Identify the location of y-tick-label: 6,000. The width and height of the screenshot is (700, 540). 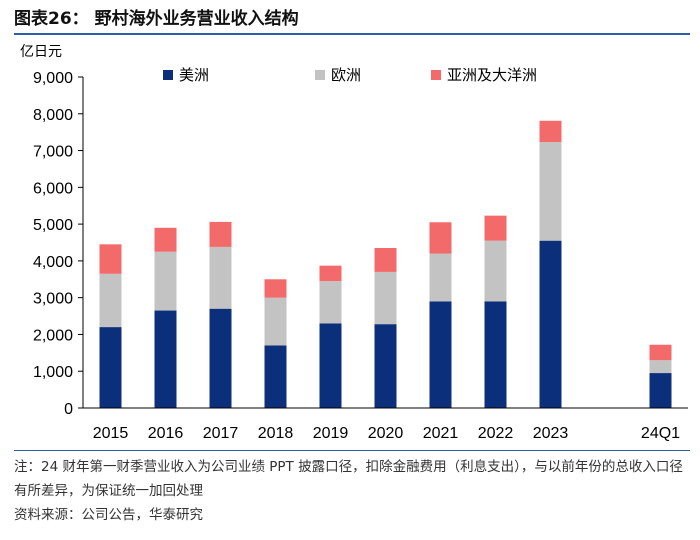
(53, 188).